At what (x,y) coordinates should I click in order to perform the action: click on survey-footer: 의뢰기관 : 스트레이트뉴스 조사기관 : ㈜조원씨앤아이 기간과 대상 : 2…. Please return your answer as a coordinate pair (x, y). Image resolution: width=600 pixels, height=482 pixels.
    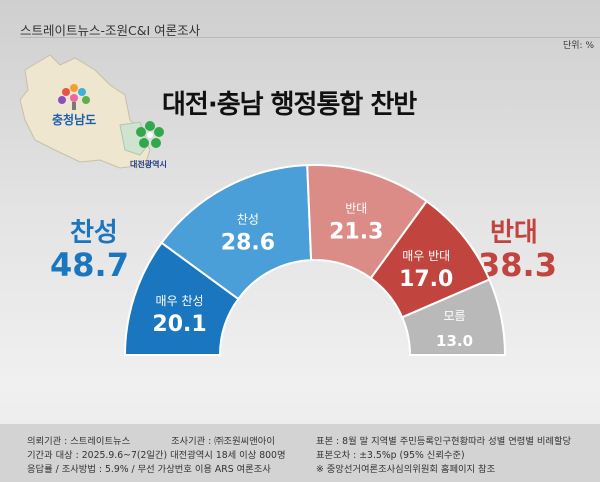
    Looking at the image, I should click on (300, 453).